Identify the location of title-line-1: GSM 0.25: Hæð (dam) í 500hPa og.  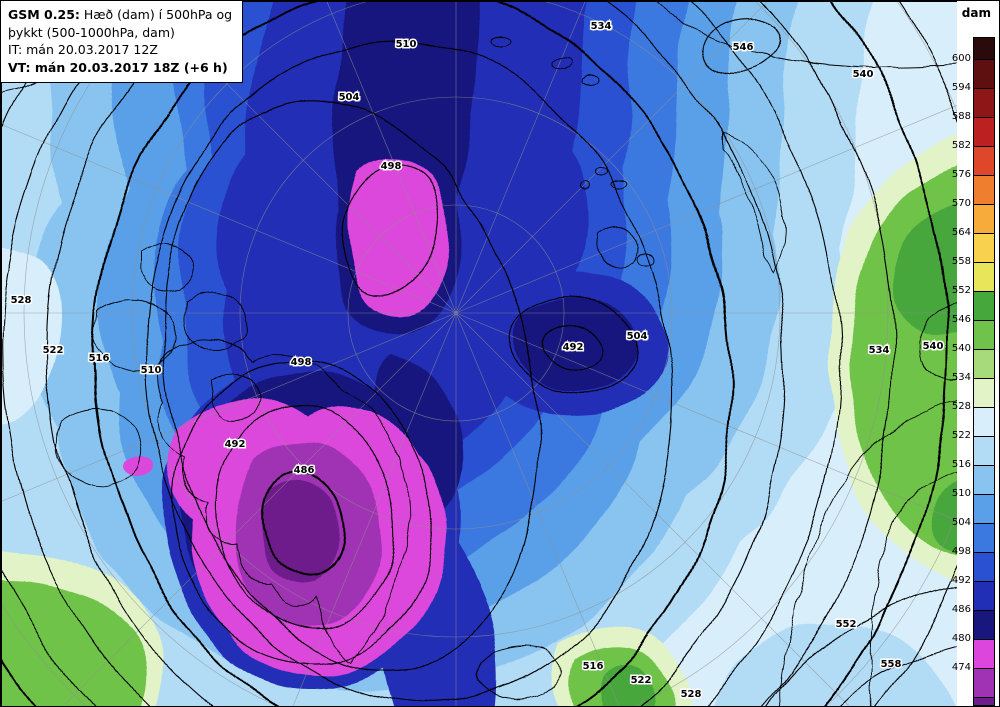
(120, 15).